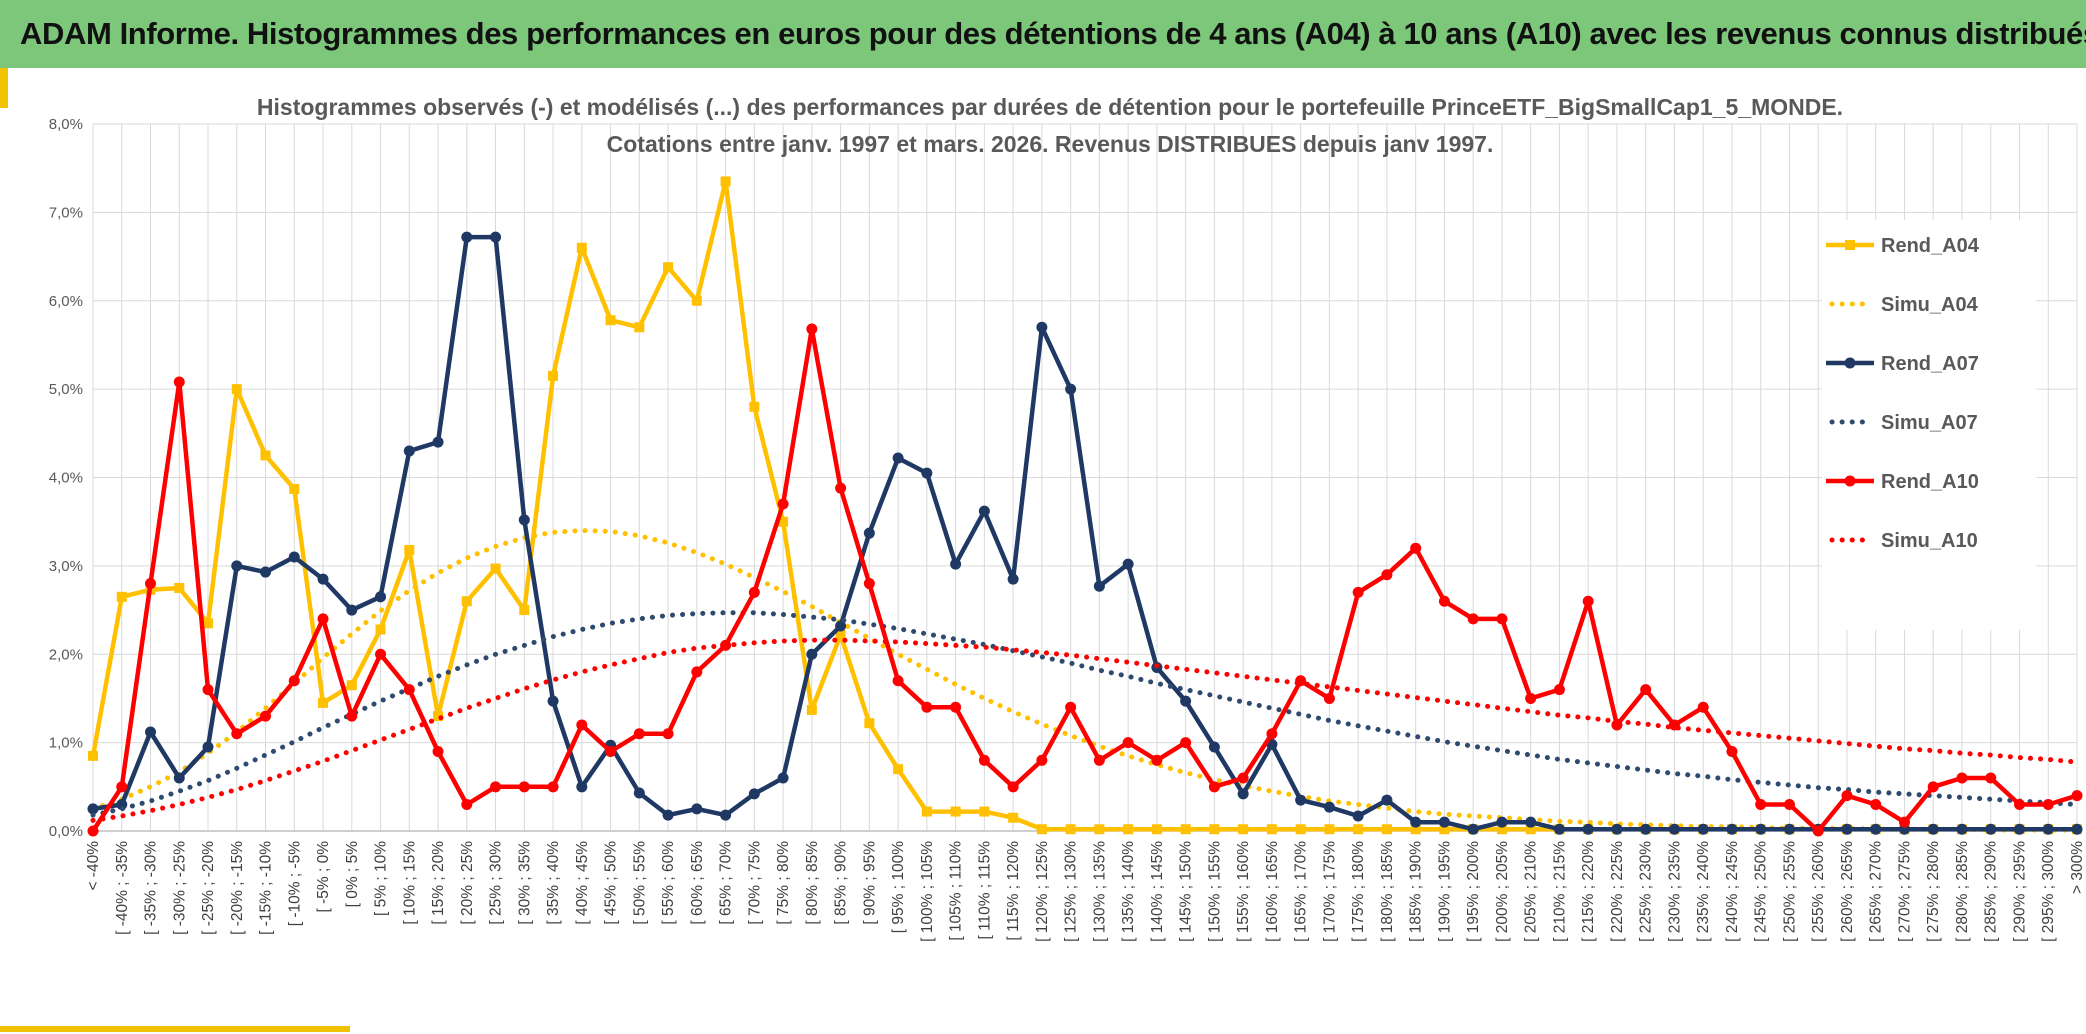 This screenshot has width=2086, height=1034. Describe the element at coordinates (869, 883) in the screenshot. I see `x-tick-label: [ 90% ; 95%` at that location.